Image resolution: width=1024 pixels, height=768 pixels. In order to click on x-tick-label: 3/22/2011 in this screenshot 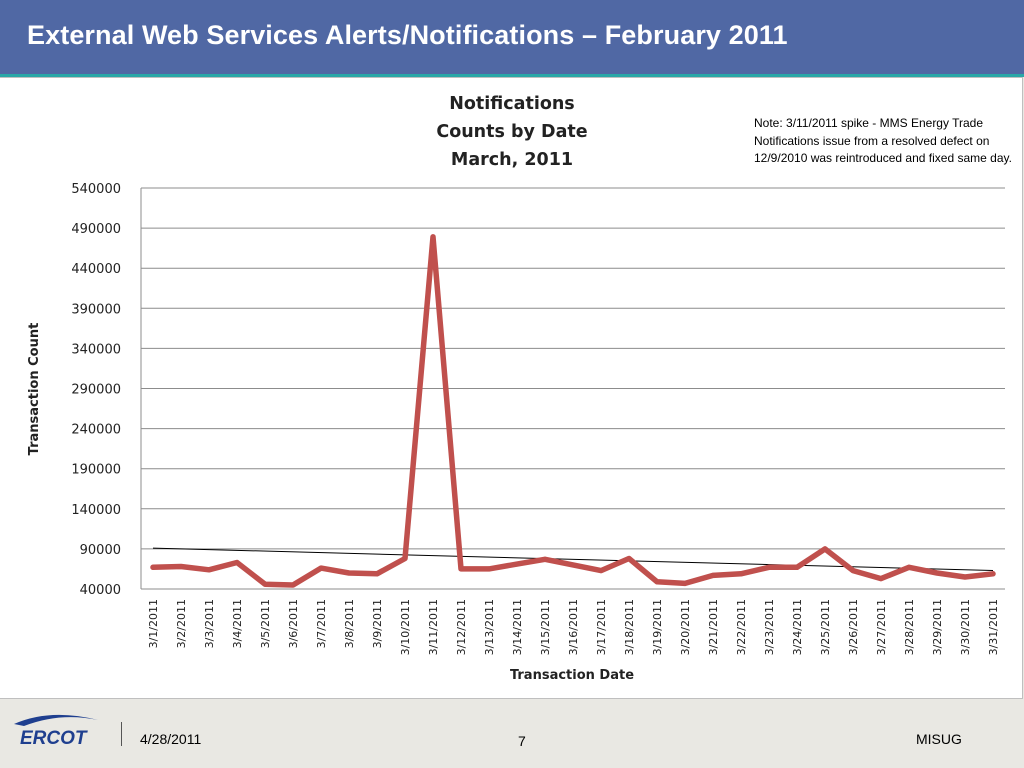, I will do `click(741, 627)`.